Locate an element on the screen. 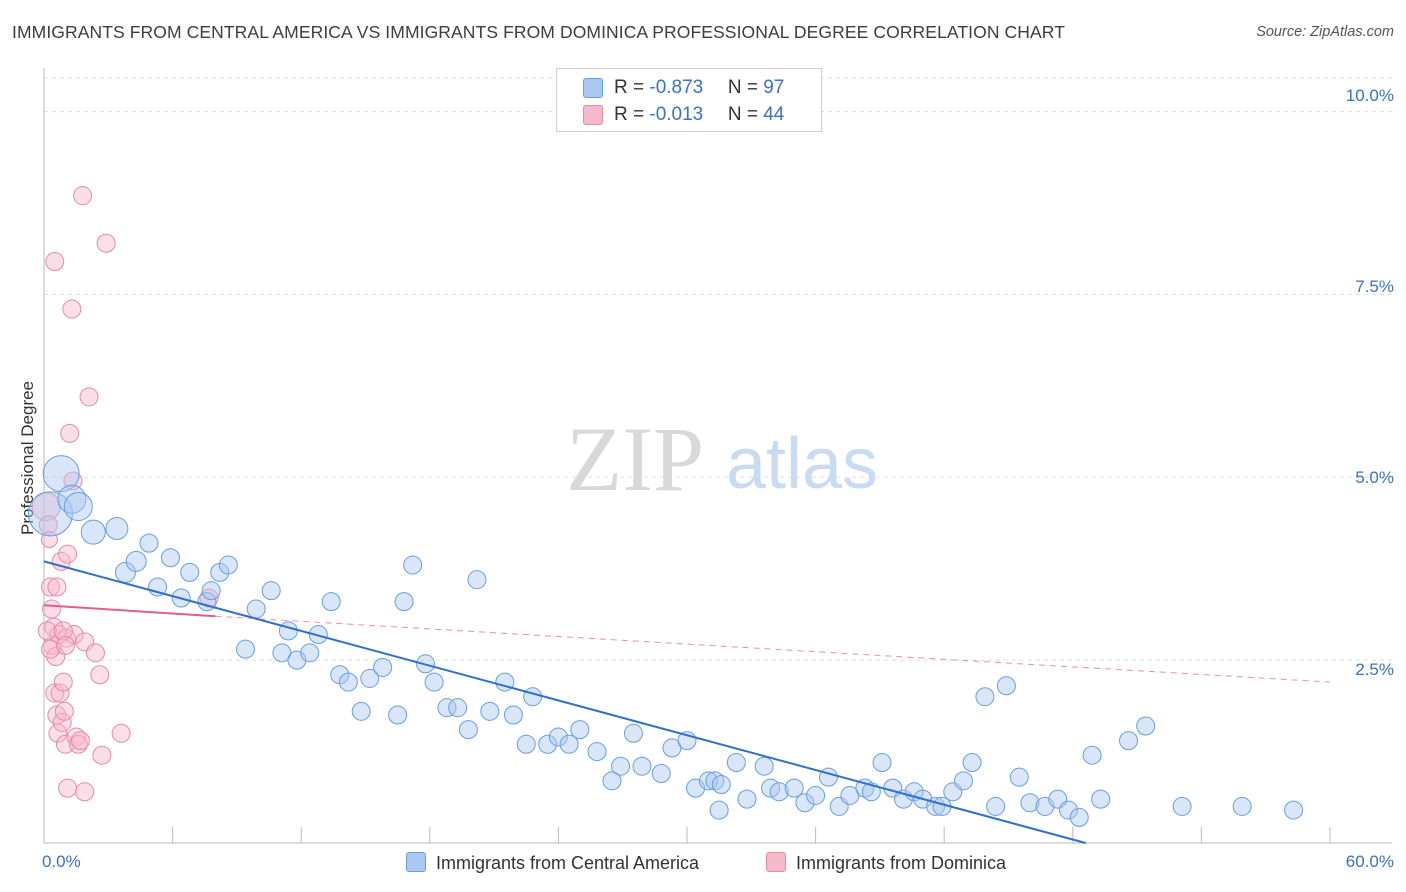 The height and width of the screenshot is (892, 1406). watermark-zip: ZIP is located at coordinates (635, 459).